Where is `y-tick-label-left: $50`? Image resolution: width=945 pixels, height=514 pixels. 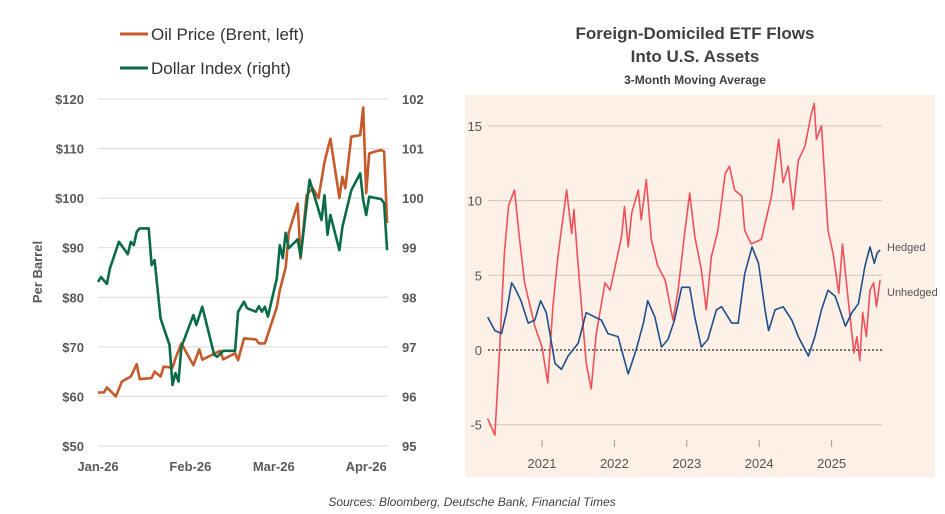
y-tick-label-left: $50 is located at coordinates (73, 446).